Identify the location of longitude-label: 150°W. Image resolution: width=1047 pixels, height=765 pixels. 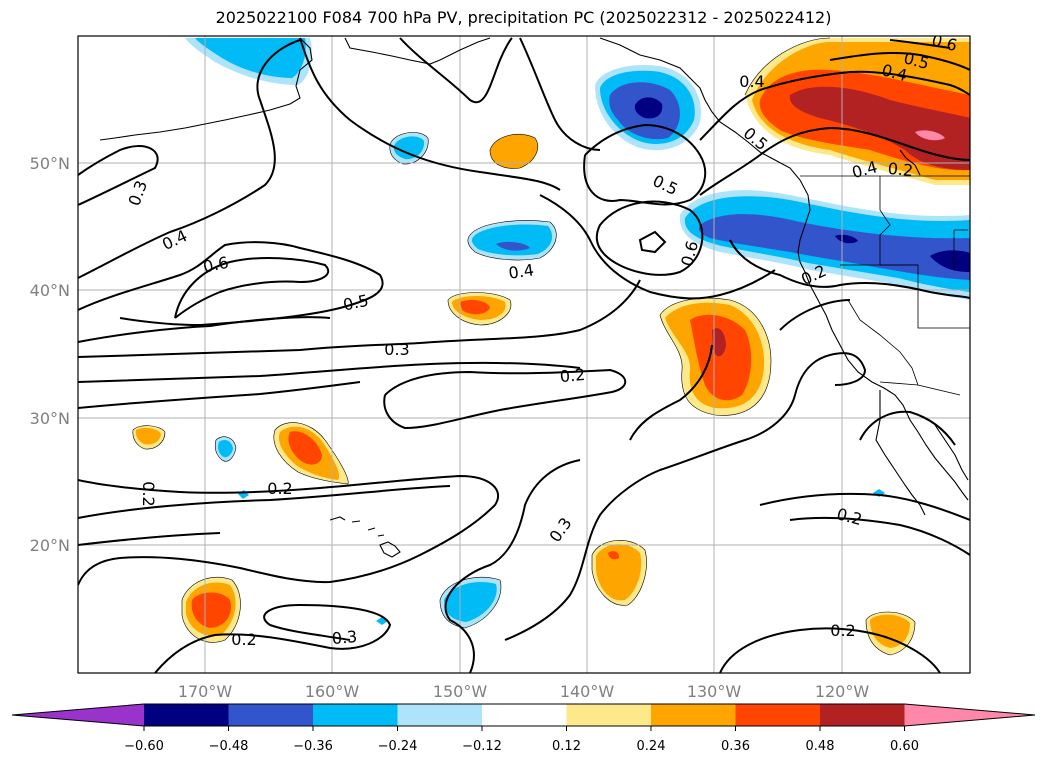
(460, 691).